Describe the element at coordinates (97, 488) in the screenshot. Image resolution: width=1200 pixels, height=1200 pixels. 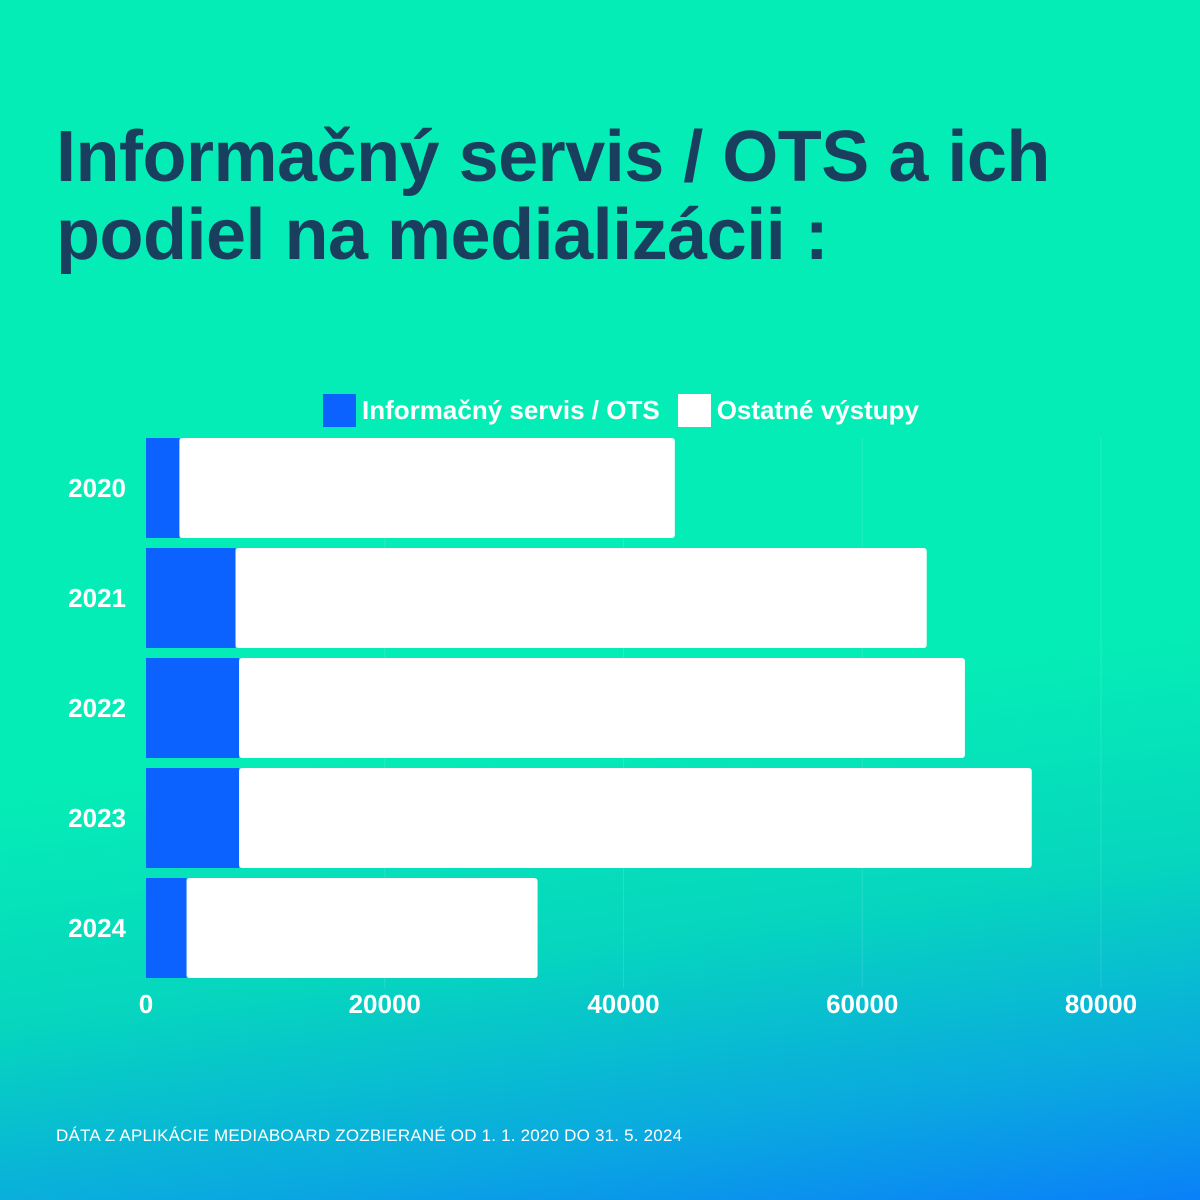
I see `y-tick-label: 2020` at that location.